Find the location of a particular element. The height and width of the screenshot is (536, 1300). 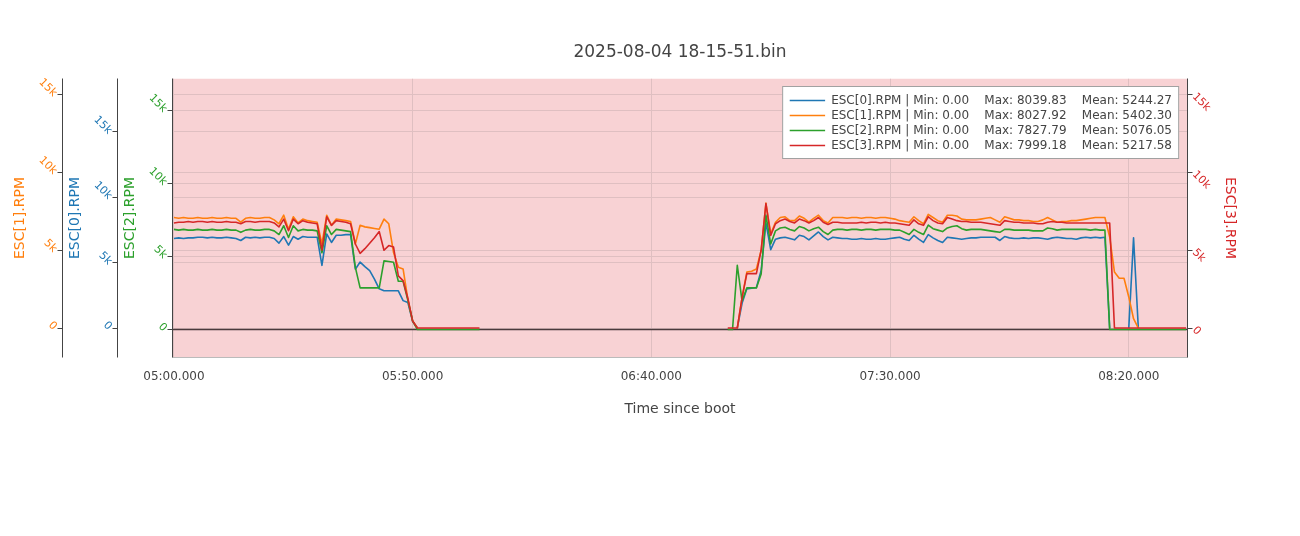

y2-axis-title: ESC[3].RPM is located at coordinates (1231, 218).